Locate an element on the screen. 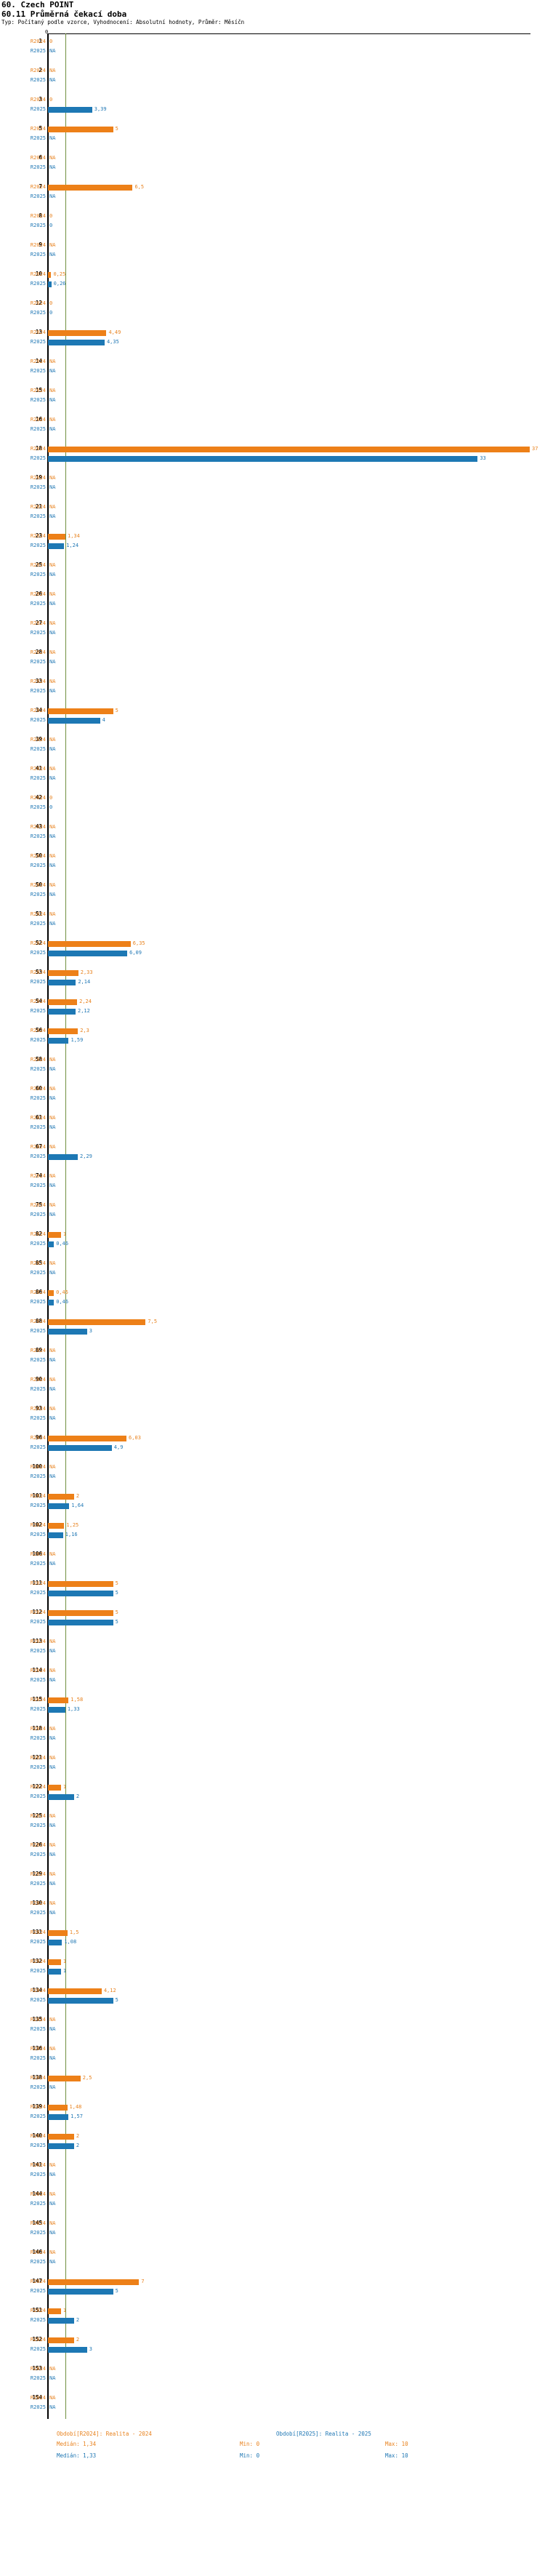 The width and height of the screenshot is (545, 2576). bar-value-label: 2,12 is located at coordinates (83, 1011).